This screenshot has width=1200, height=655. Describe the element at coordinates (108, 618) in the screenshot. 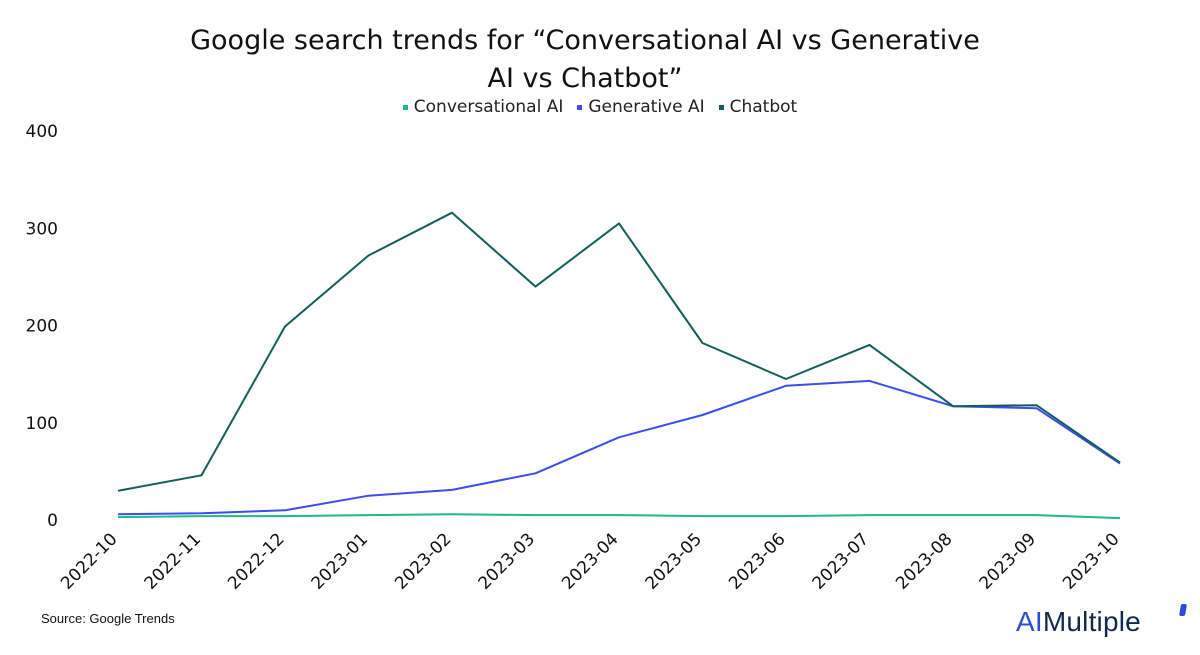

I see `source-note: Source: Google Trends` at that location.